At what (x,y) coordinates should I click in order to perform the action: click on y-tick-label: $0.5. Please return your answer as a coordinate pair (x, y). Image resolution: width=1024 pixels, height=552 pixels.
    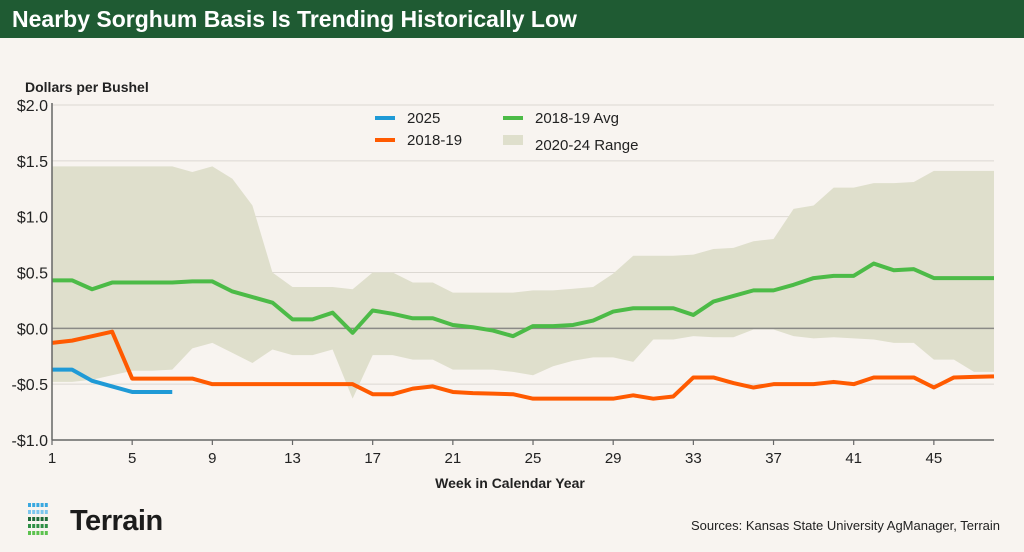
    Looking at the image, I should click on (32, 274).